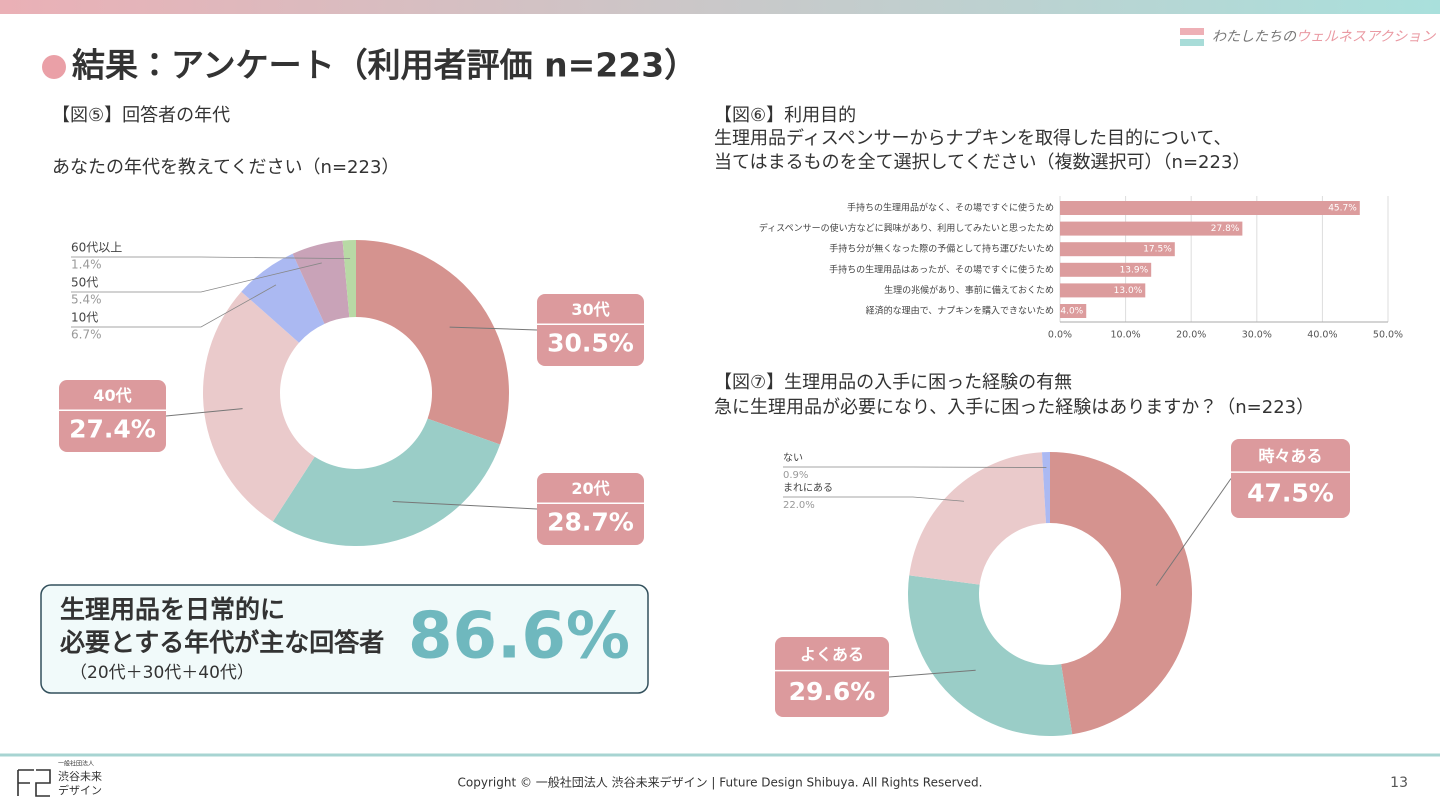 The image size is (1440, 810). Describe the element at coordinates (86, 265) in the screenshot. I see `small-value: 1.4%` at that location.